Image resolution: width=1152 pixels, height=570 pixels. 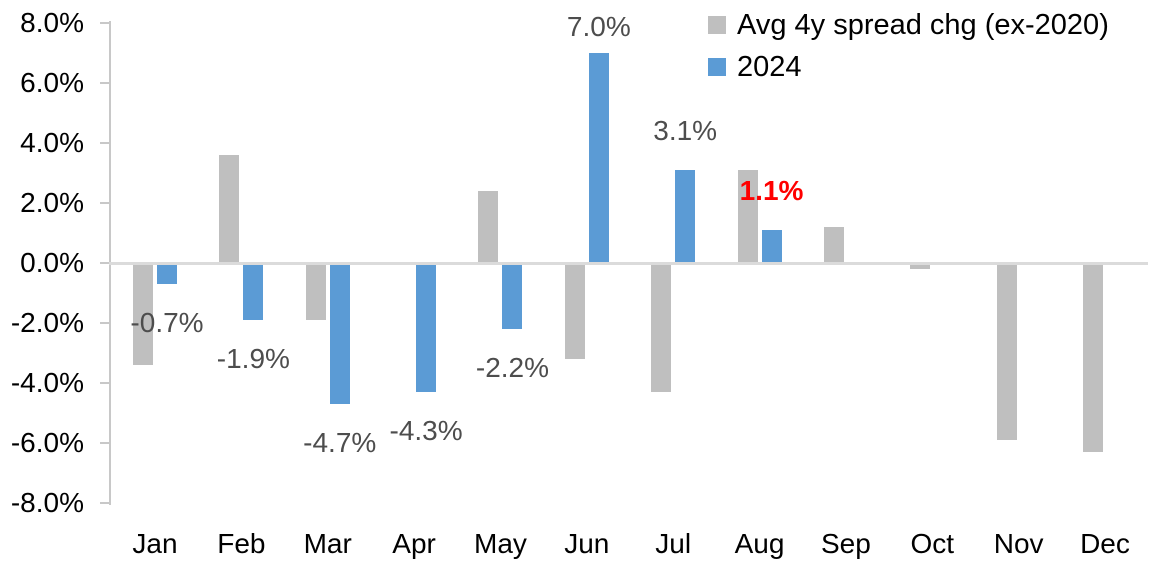 I want to click on x-axis-label-jan: Jan, so click(x=155, y=543).